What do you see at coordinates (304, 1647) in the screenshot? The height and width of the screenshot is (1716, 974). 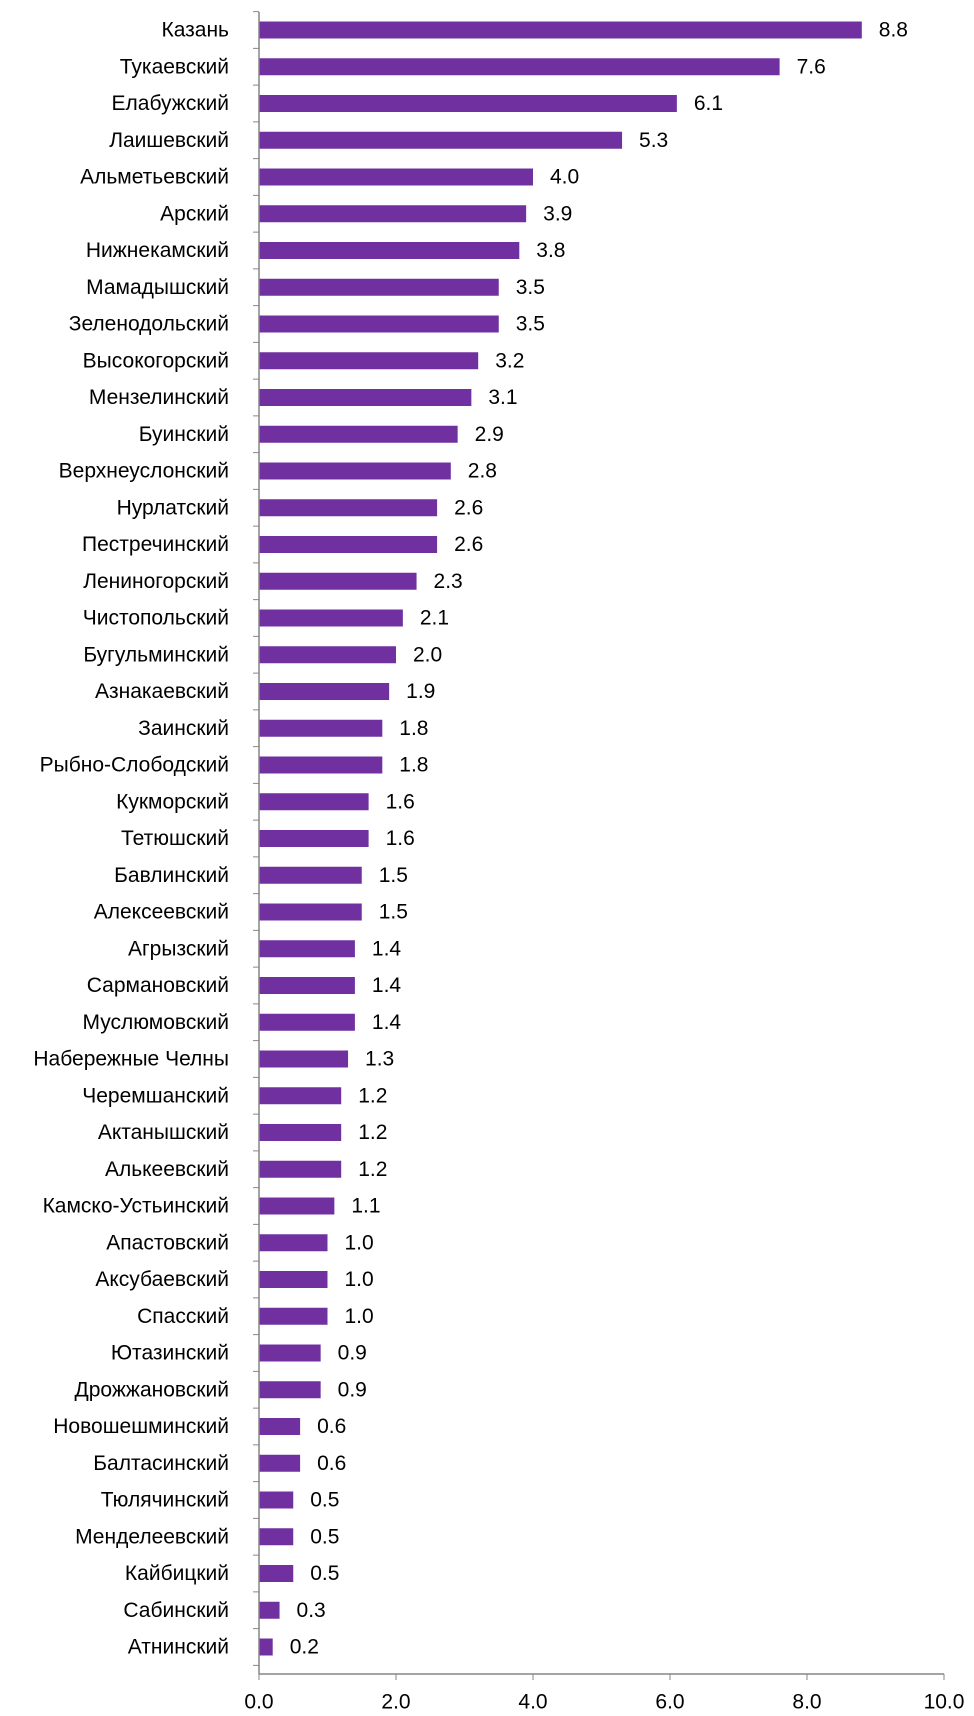 I see `data-label: 0.2` at bounding box center [304, 1647].